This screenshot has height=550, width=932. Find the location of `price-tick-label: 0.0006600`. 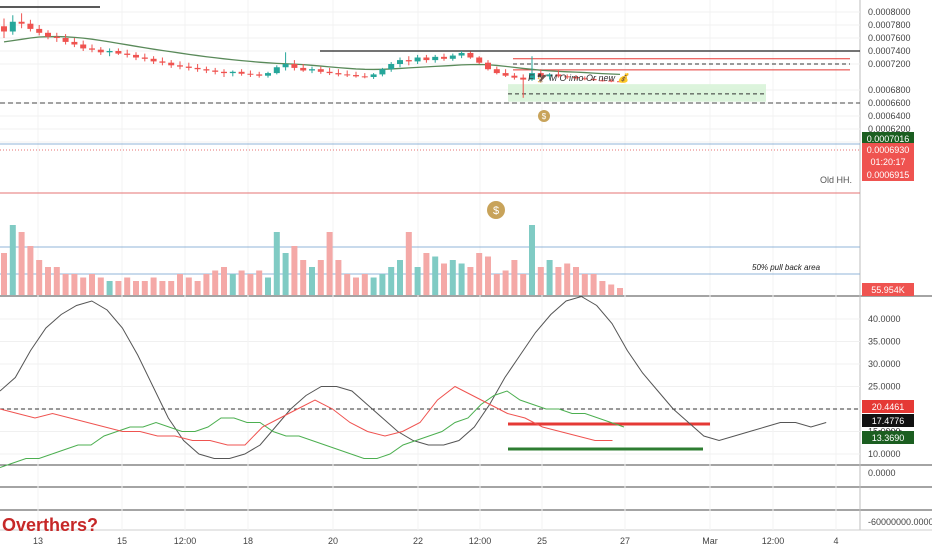

price-tick-label: 0.0006600 is located at coordinates (889, 103).